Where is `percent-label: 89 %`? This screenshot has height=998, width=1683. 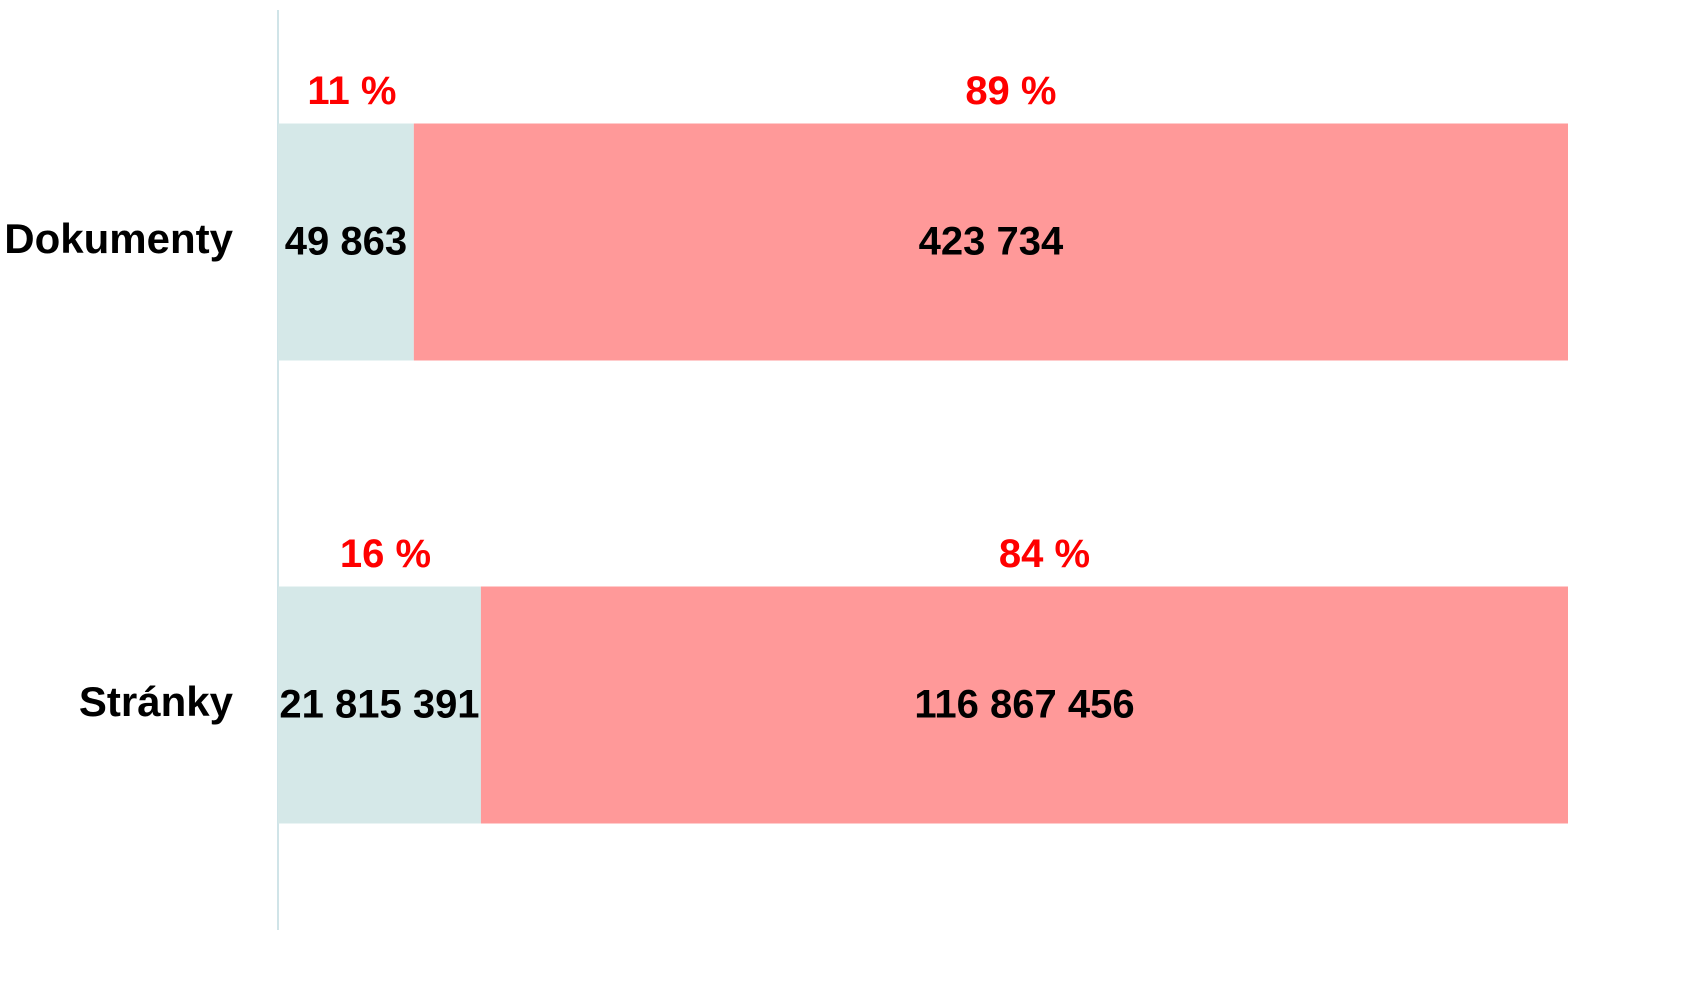
percent-label: 89 % is located at coordinates (1010, 91).